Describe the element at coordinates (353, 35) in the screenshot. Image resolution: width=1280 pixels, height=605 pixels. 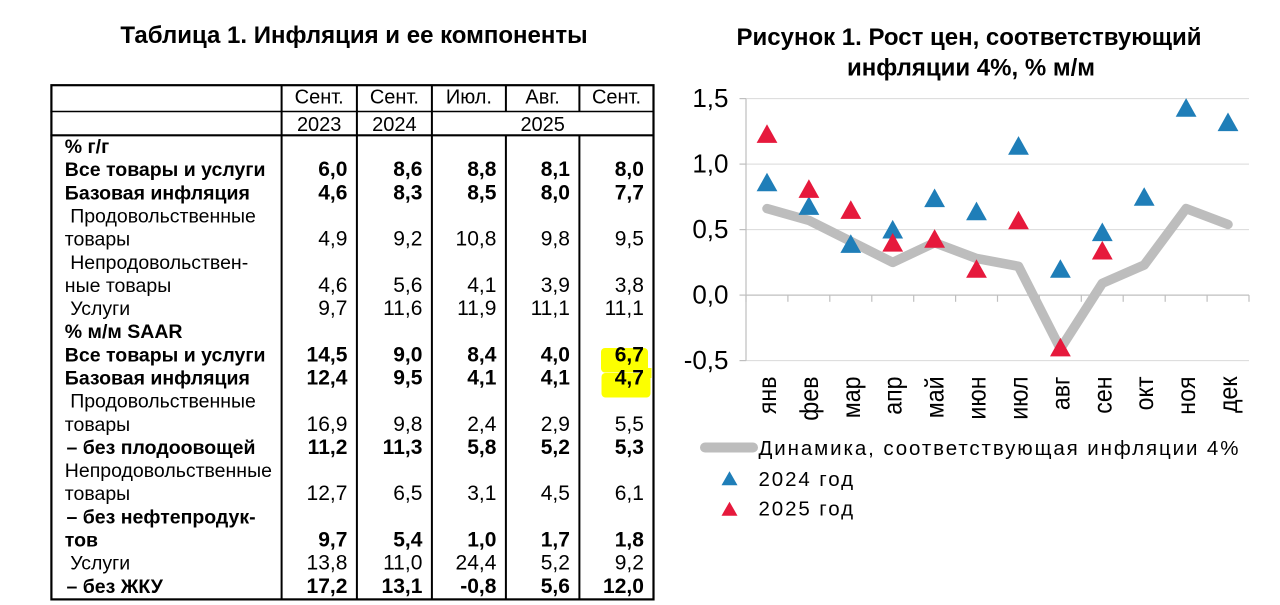
I see `svg-text:Таблица 1. Инфляция и ее компо: Таблица 1. Инфляция и ее компоненты` at that location.